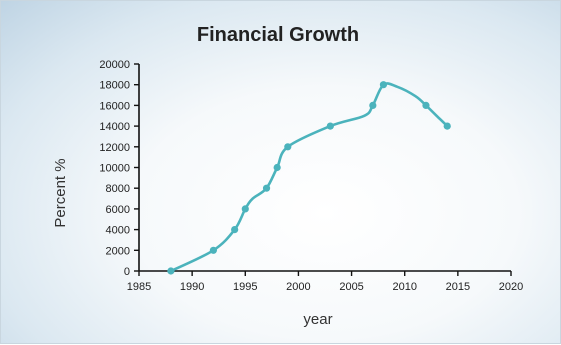  What do you see at coordinates (192, 287) in the screenshot?
I see `x-tick-label: 1990` at bounding box center [192, 287].